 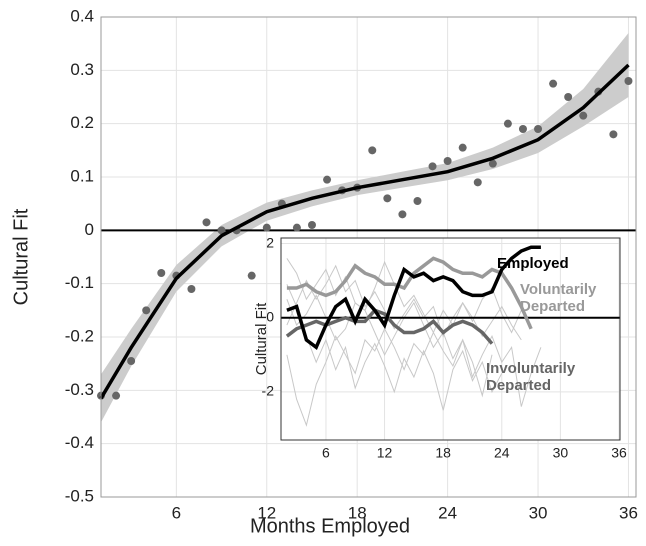 I want to click on legend-label: Involuntarily Departed, so click(x=531, y=377).